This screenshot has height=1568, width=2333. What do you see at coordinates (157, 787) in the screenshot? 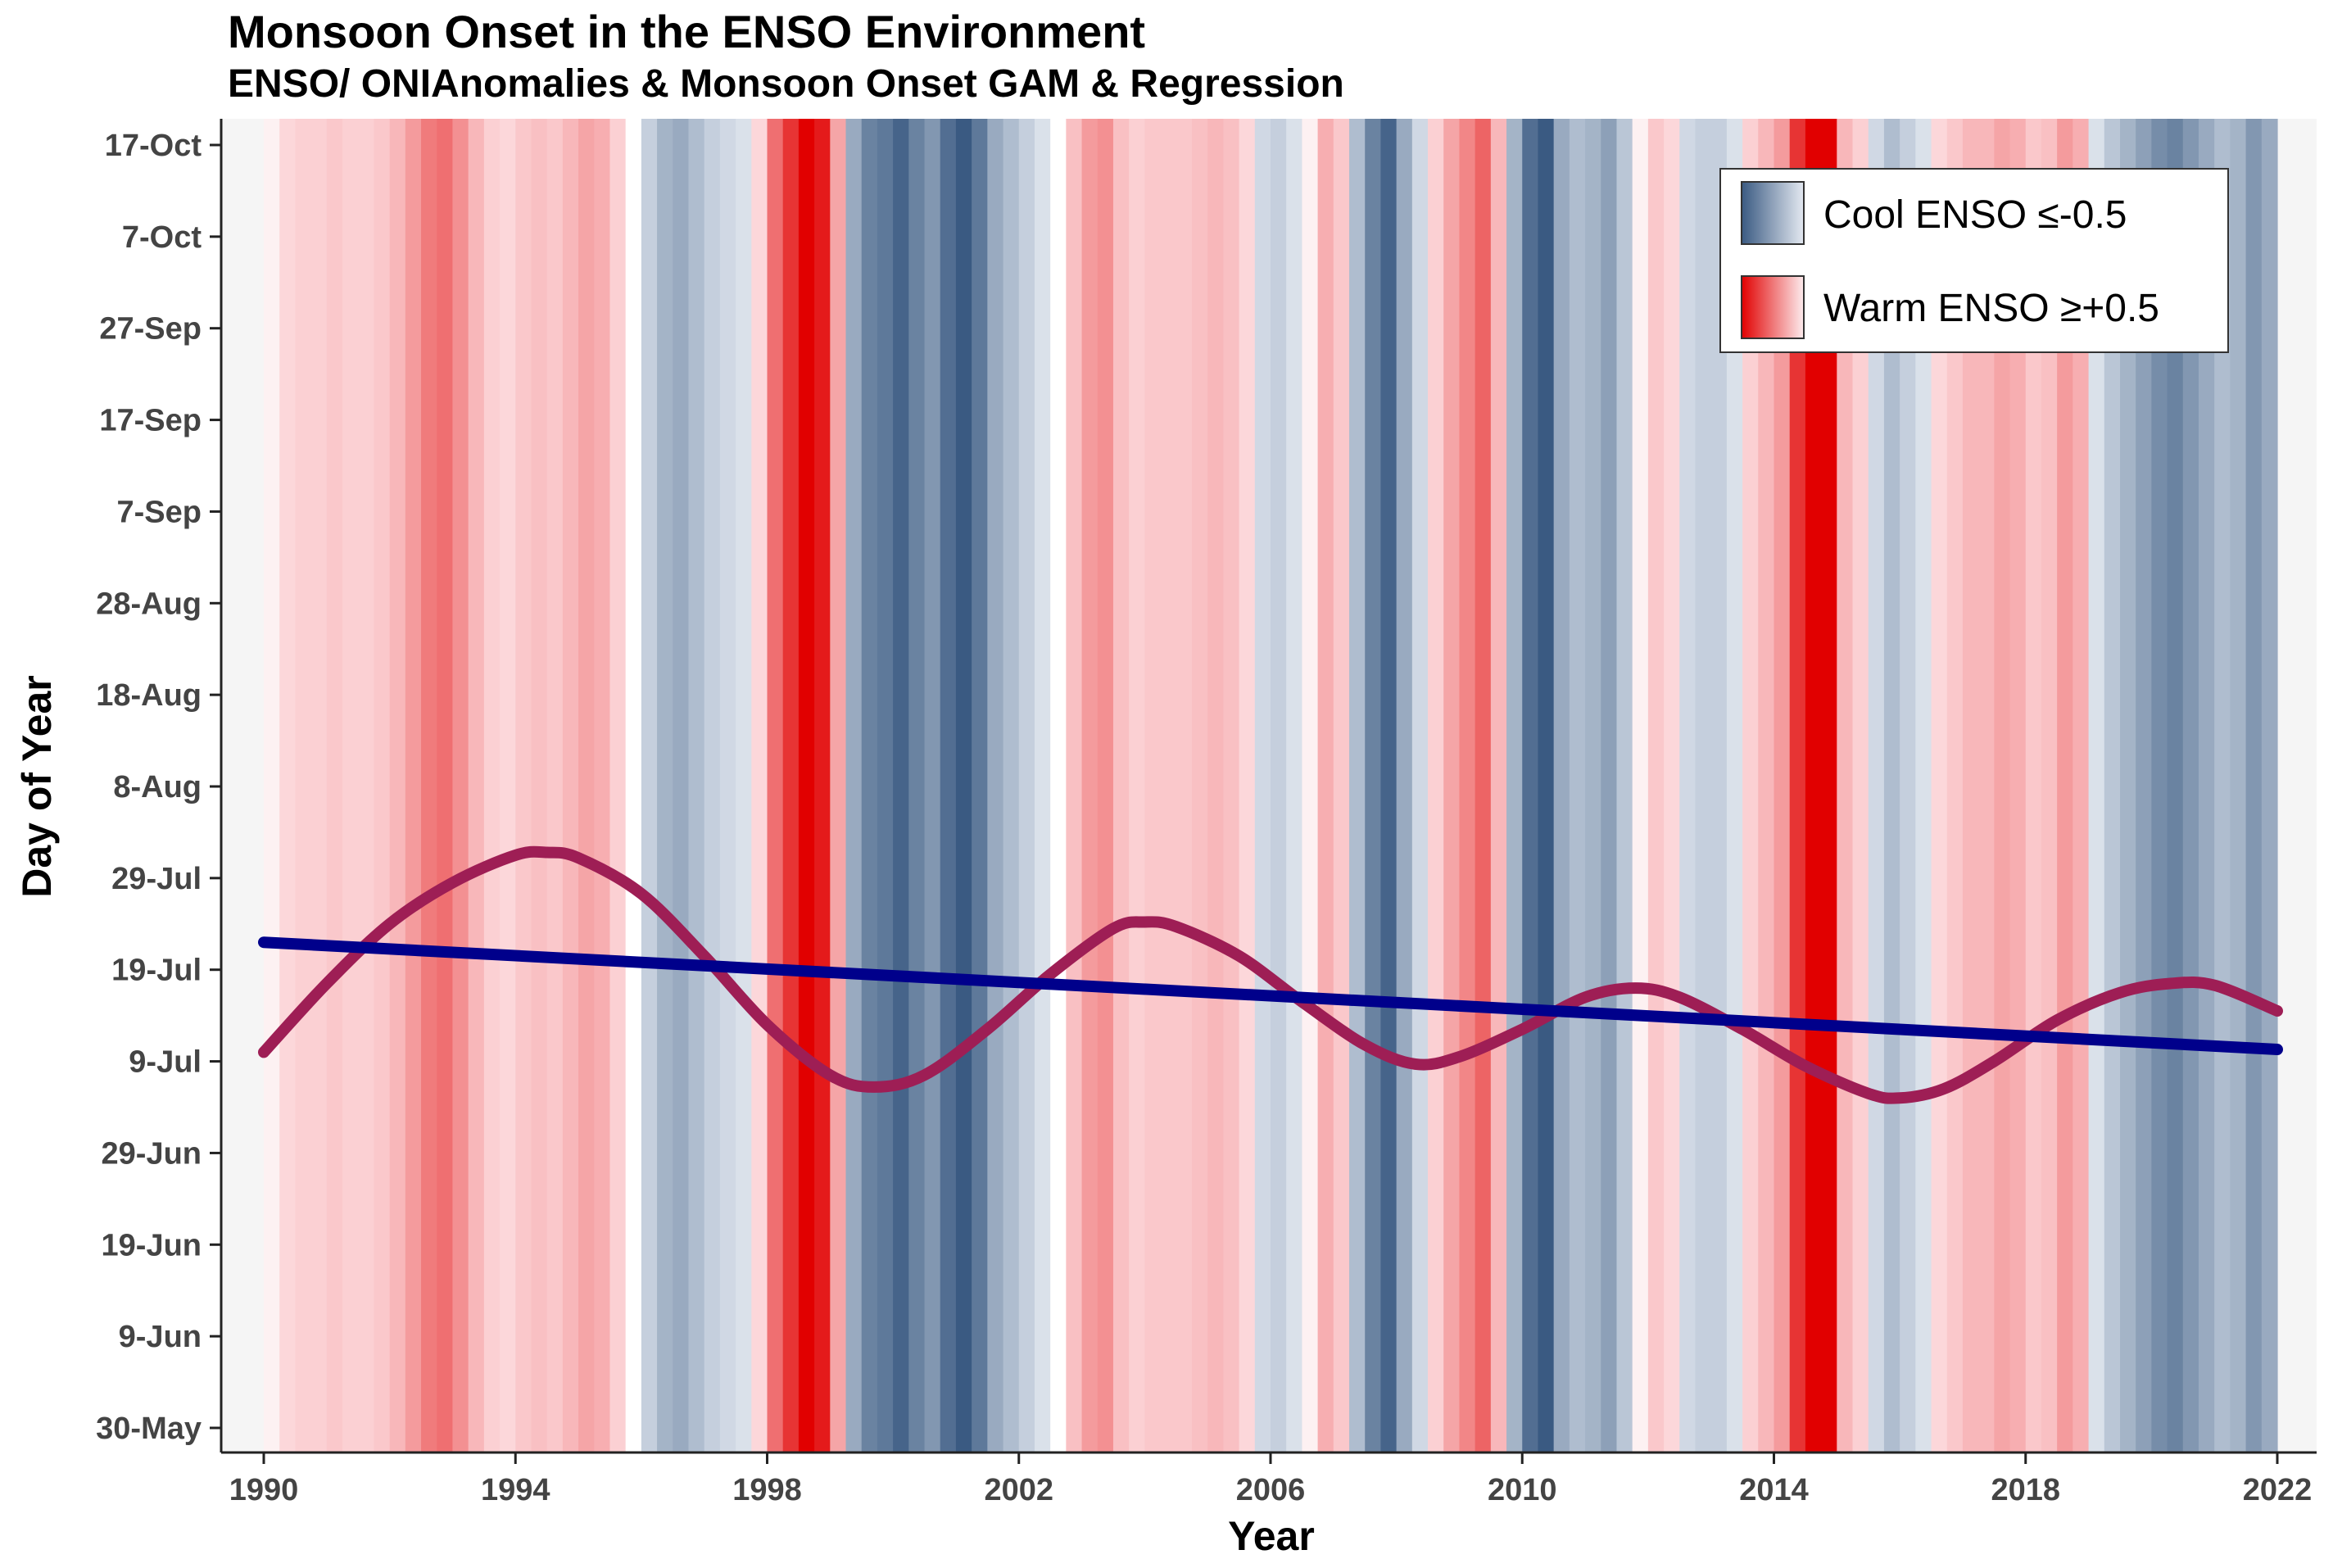
I see `y-tick-label: 8-Aug` at bounding box center [157, 787].